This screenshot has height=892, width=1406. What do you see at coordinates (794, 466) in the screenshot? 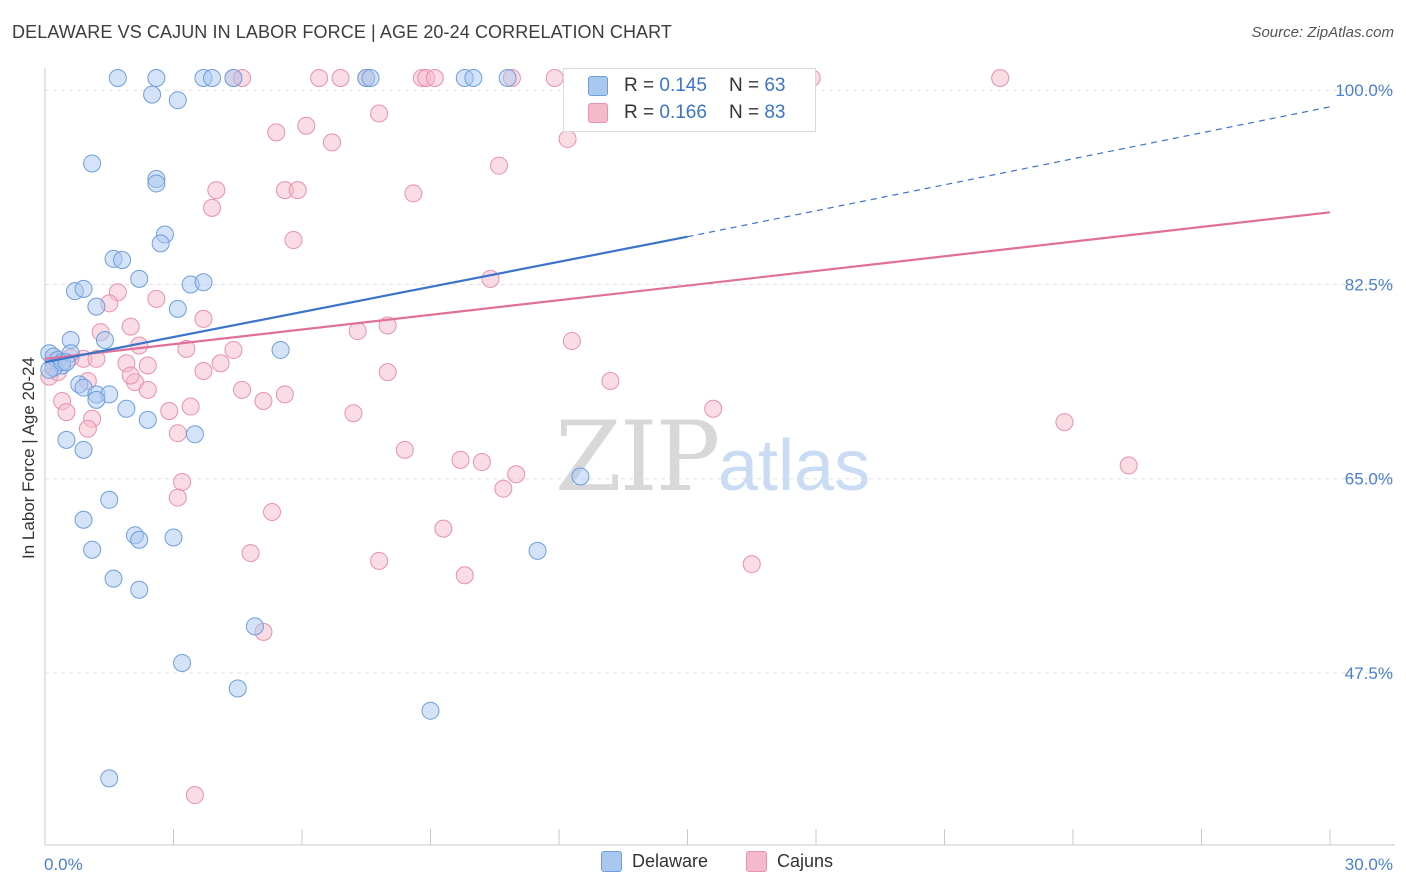
I see `watermark-atlas: atlas` at bounding box center [794, 466].